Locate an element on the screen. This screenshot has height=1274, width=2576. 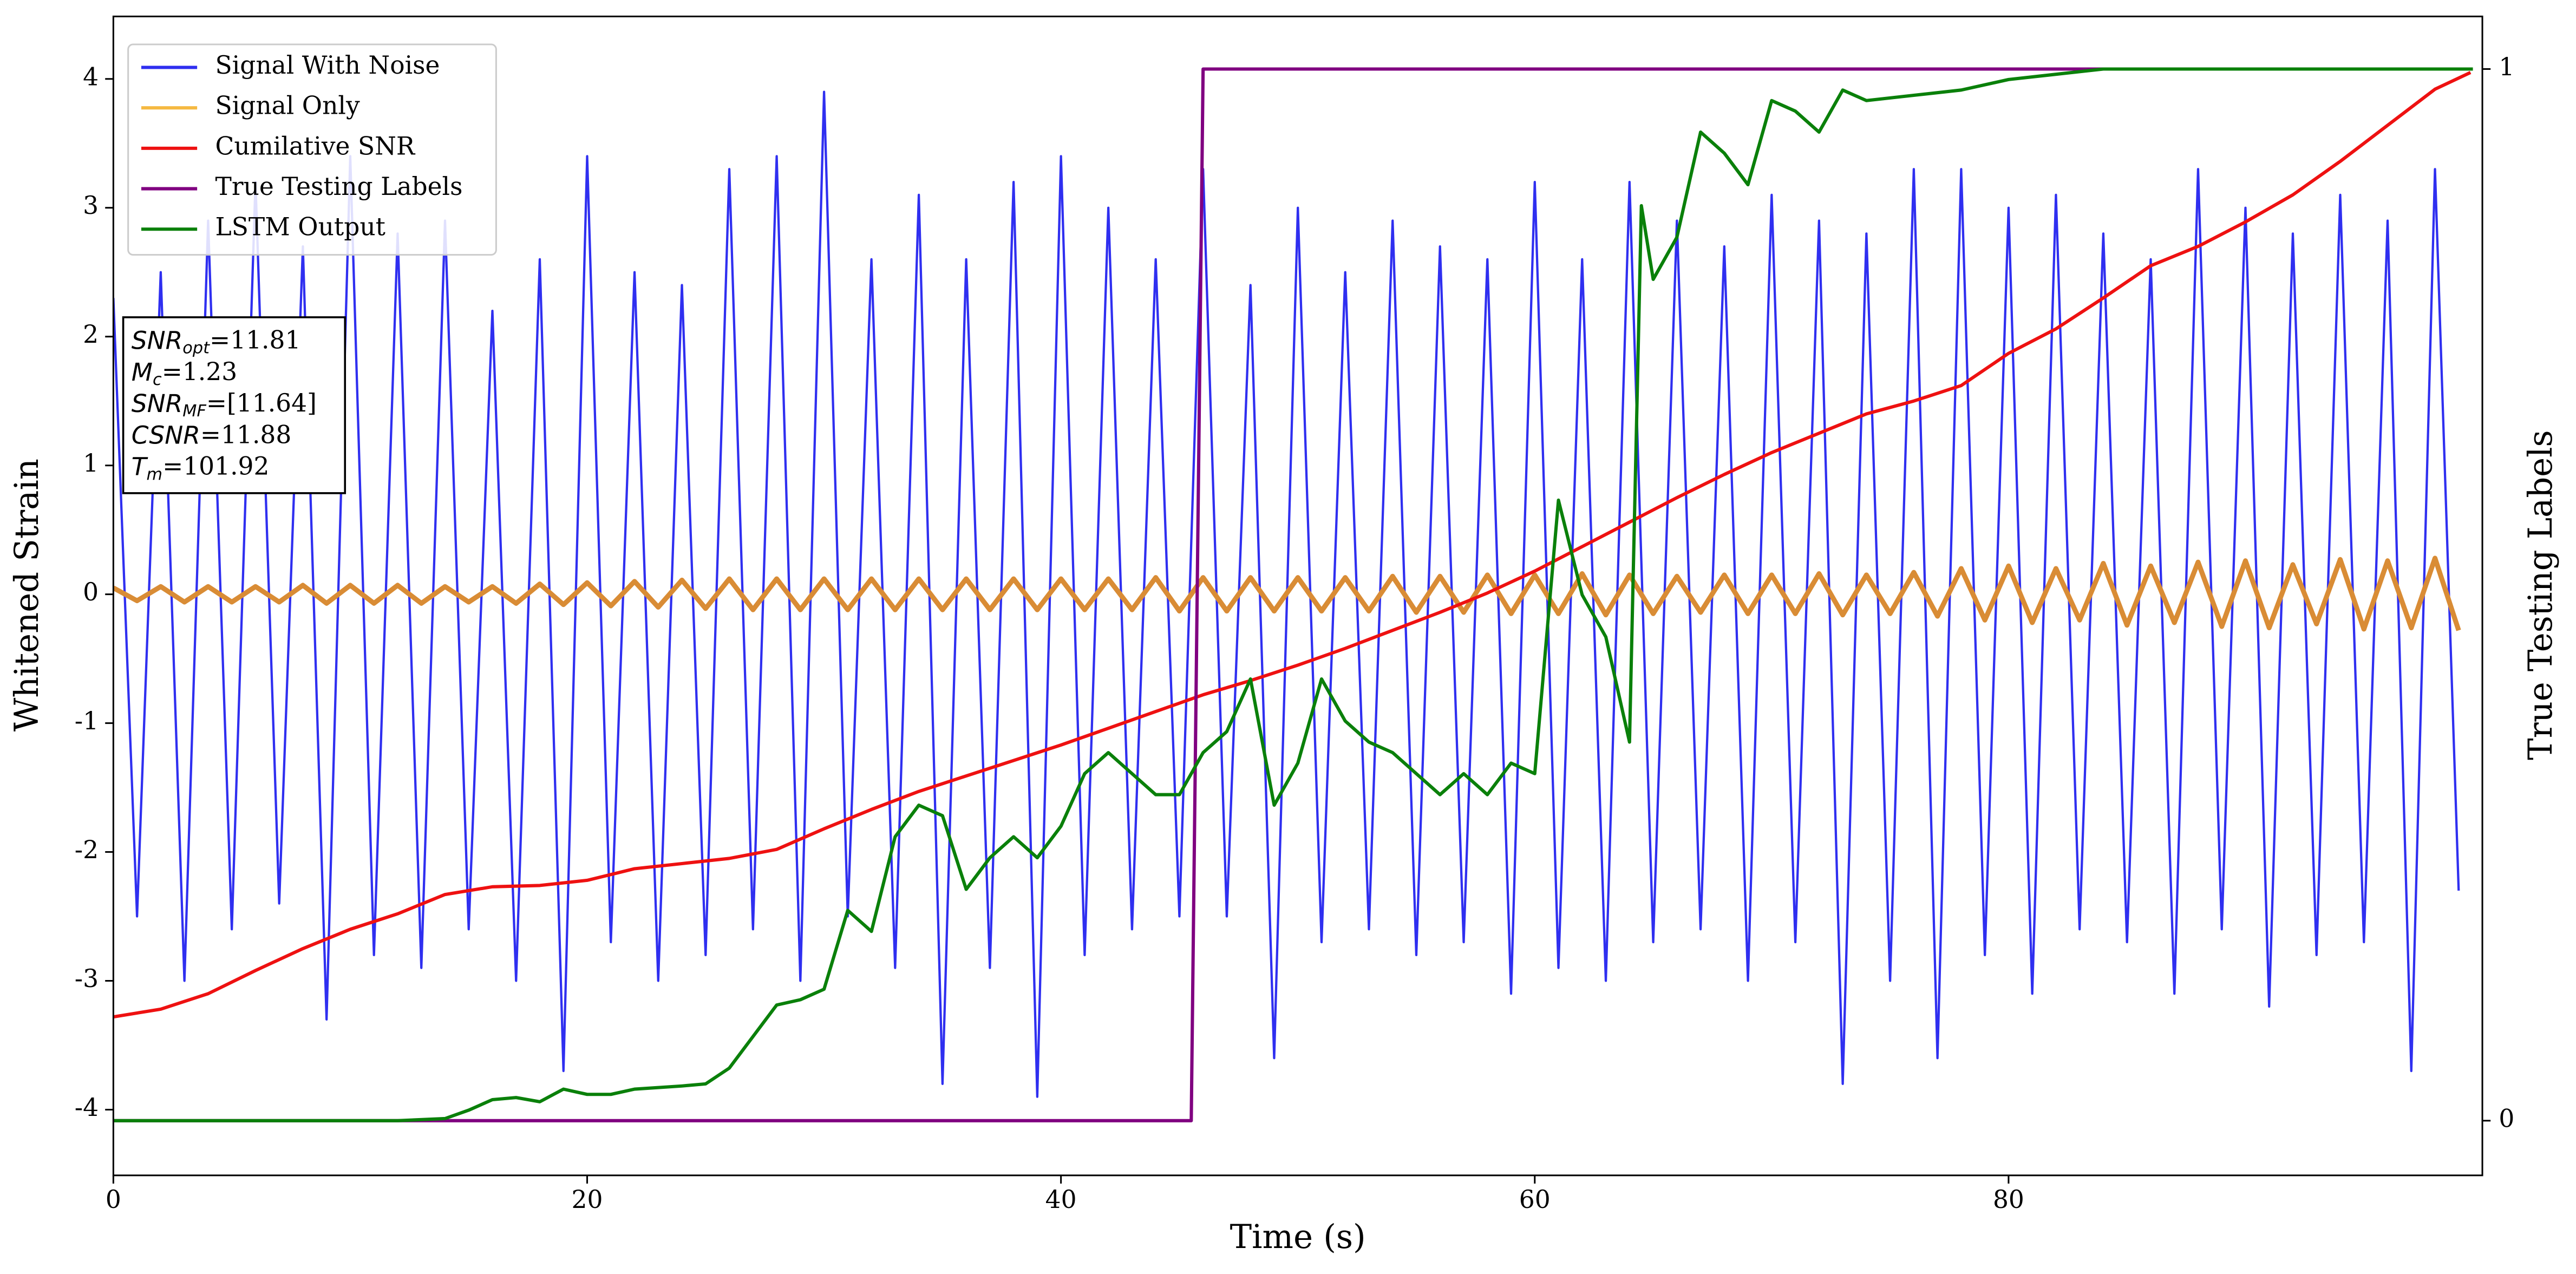
y-tick-label: 3 is located at coordinates (91, 205).